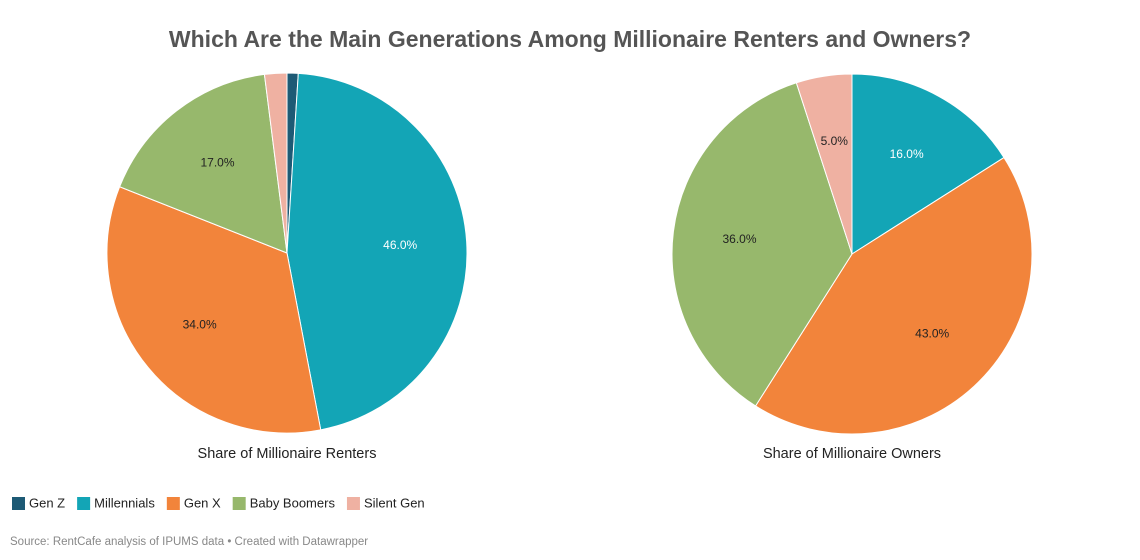 This screenshot has height=560, width=1140. I want to click on legend-label: Baby Boomers, so click(293, 502).